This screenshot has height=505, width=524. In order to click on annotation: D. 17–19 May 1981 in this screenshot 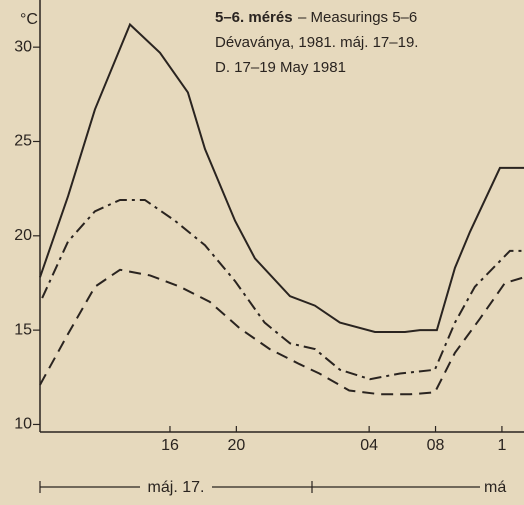, I will do `click(280, 67)`.